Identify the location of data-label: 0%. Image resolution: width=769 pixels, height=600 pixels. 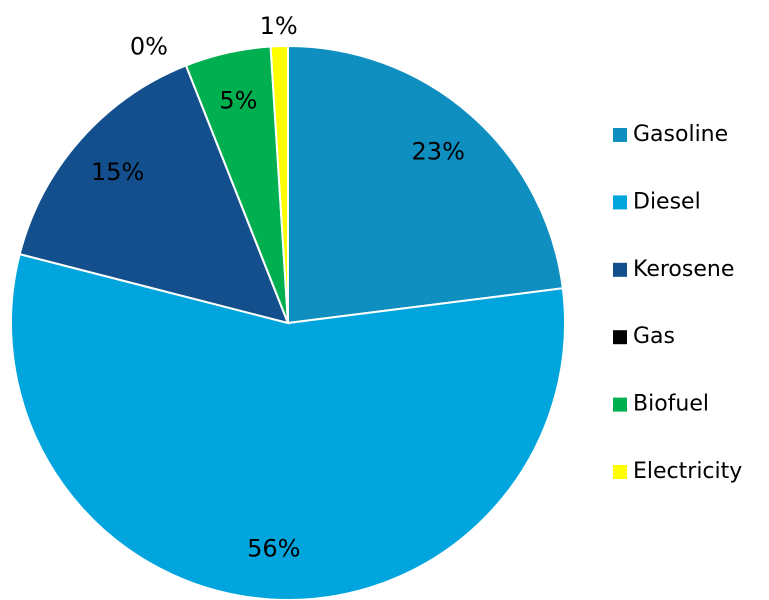
(149, 46).